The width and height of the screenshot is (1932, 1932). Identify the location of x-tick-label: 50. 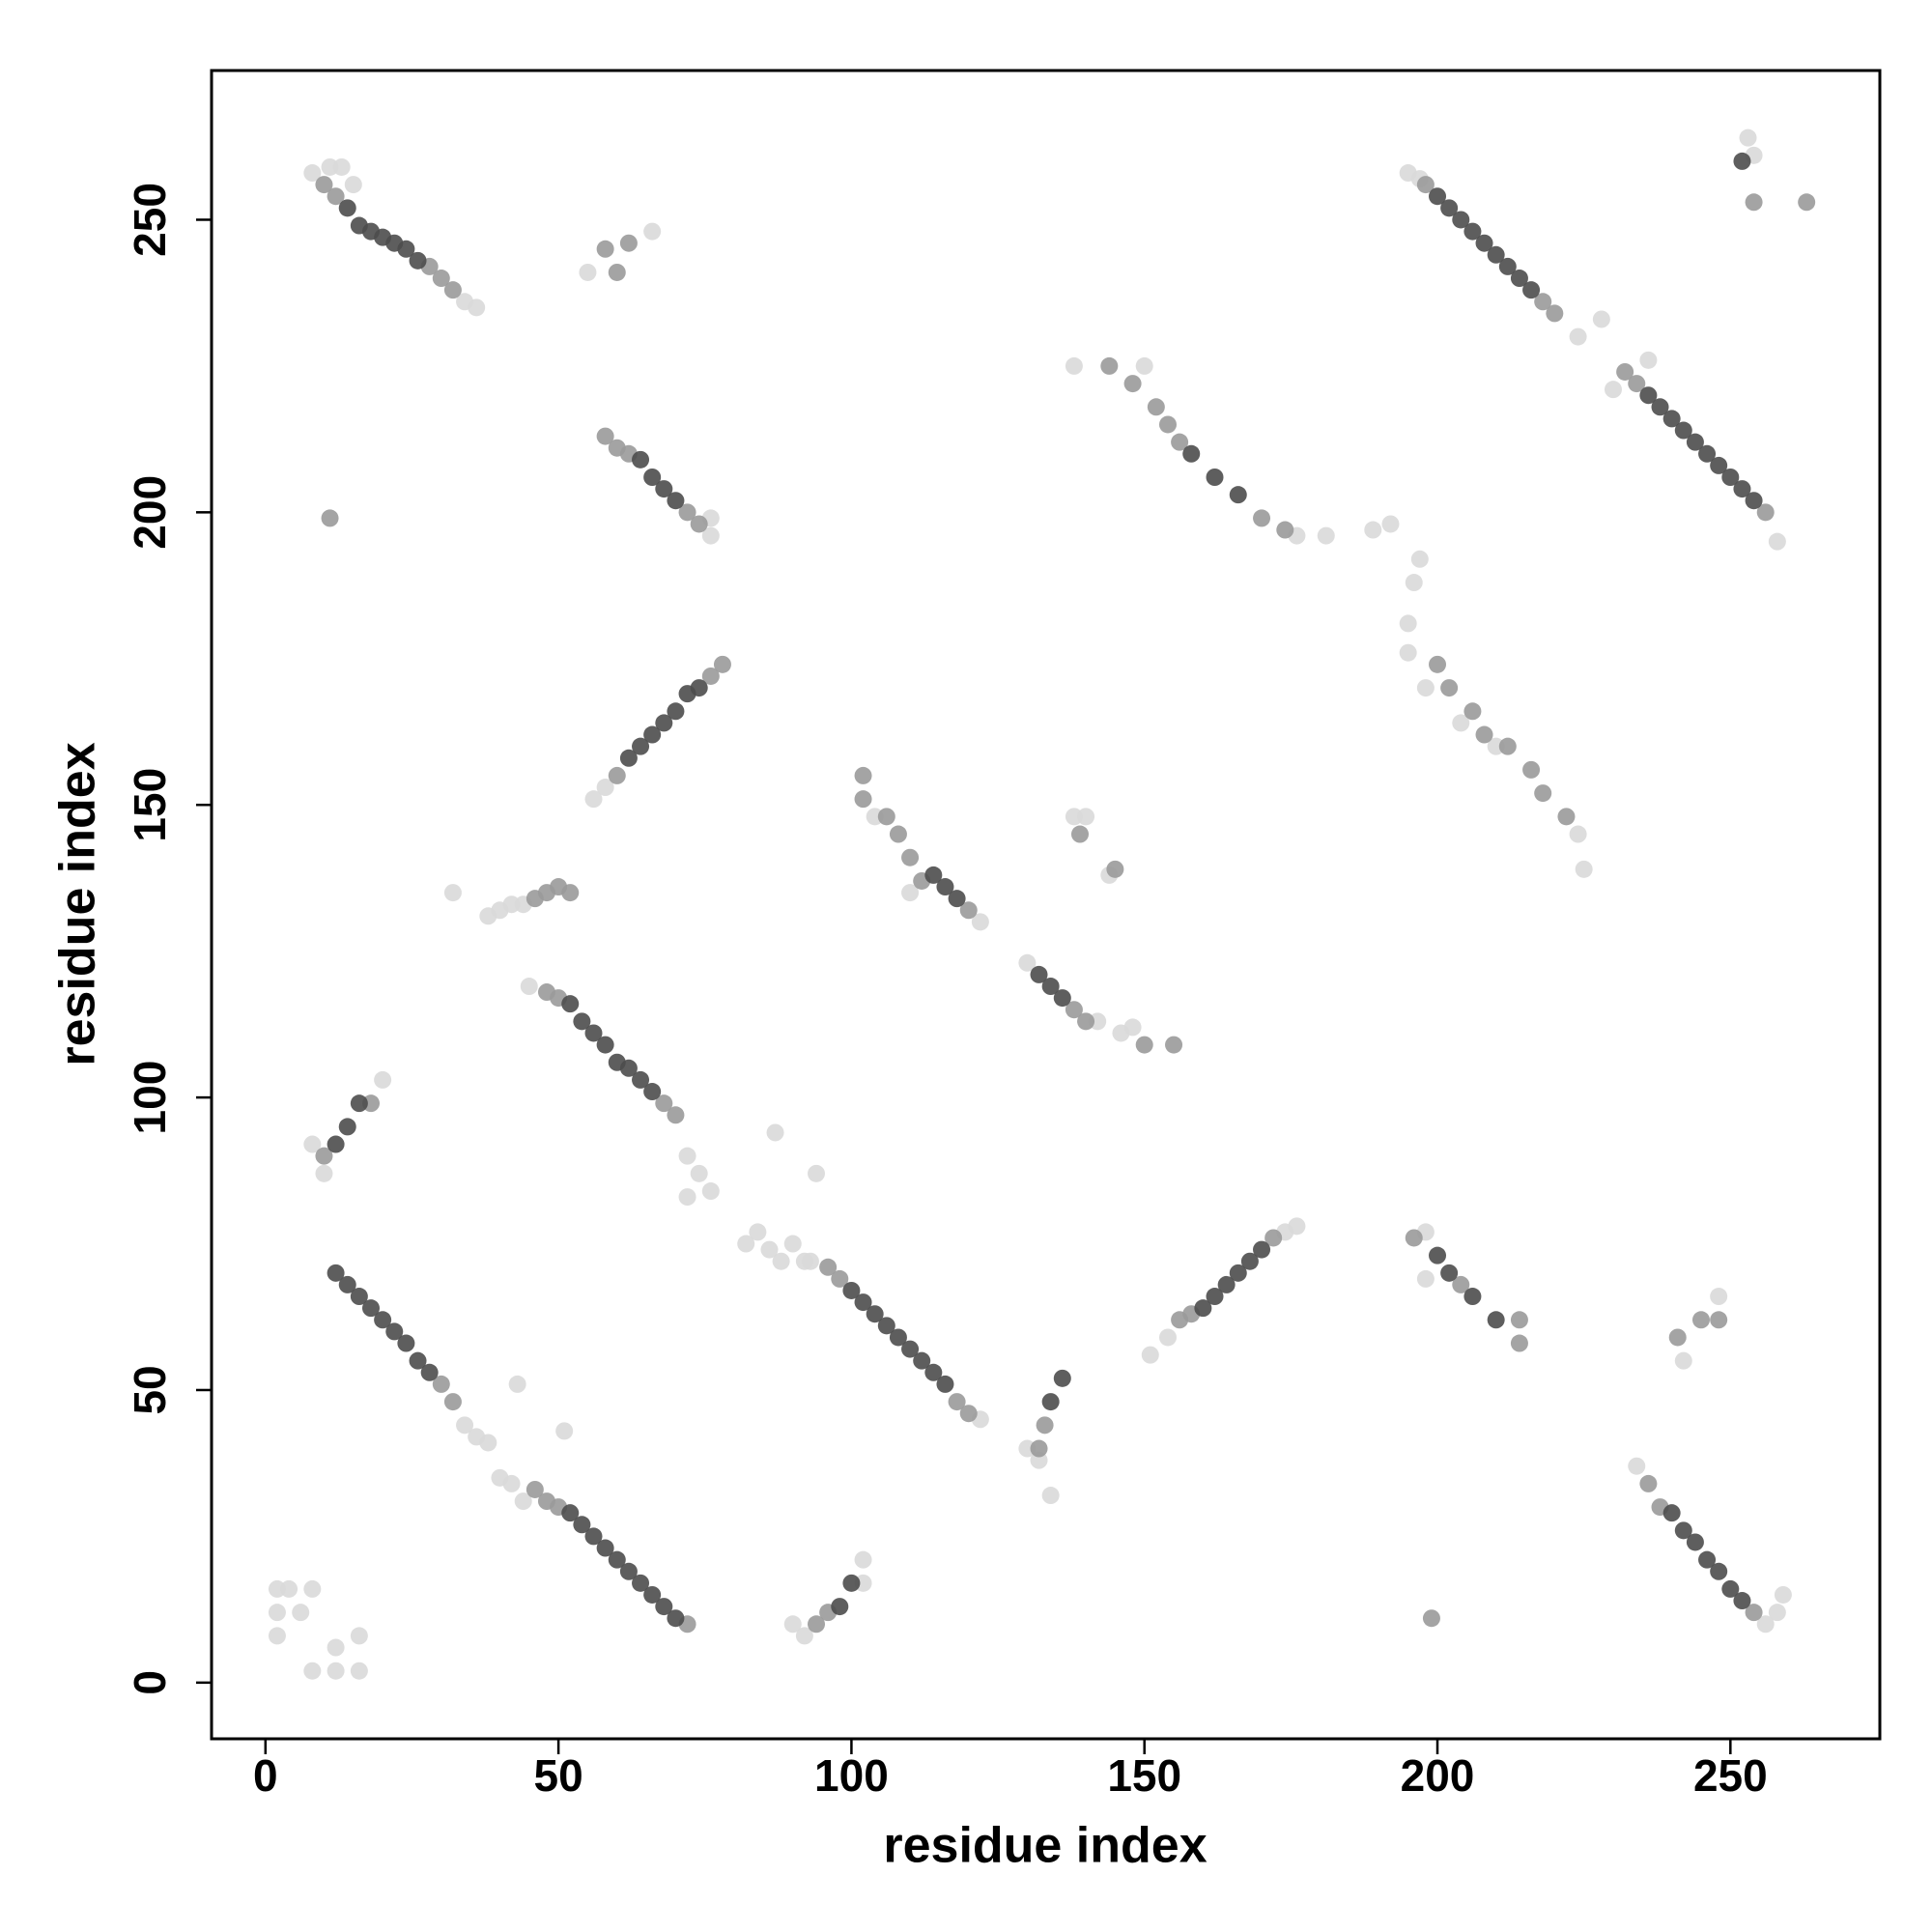
(558, 1775).